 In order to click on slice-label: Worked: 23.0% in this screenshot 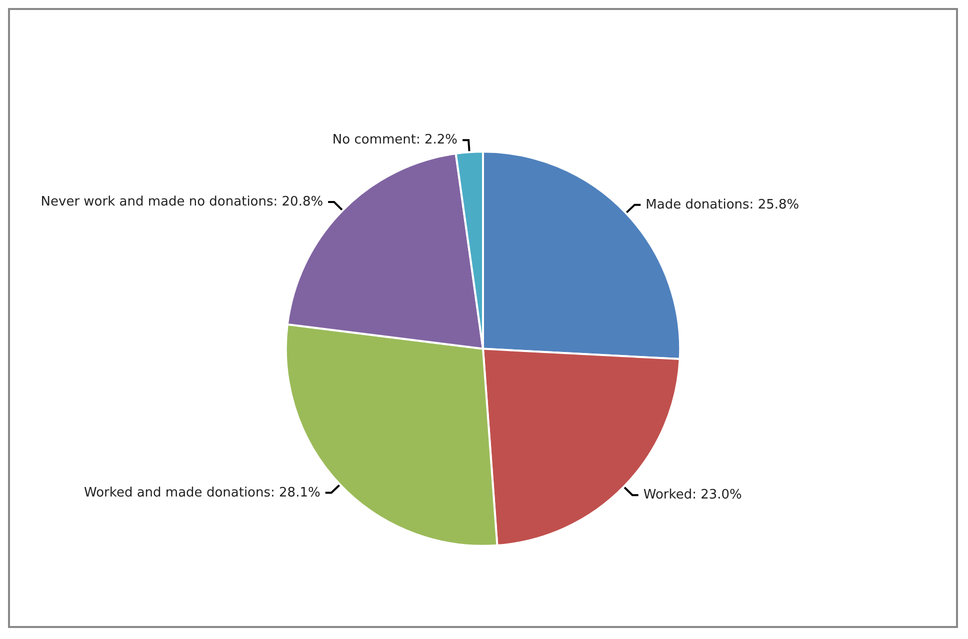, I will do `click(692, 495)`.